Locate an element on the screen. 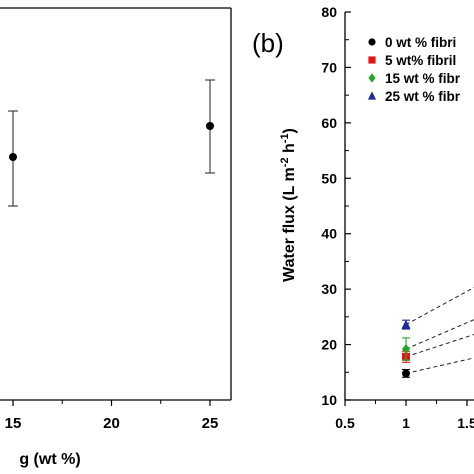 This screenshot has width=474, height=474. panel-b-x-ticks: 0.5 1 1.5 is located at coordinates (404, 415).